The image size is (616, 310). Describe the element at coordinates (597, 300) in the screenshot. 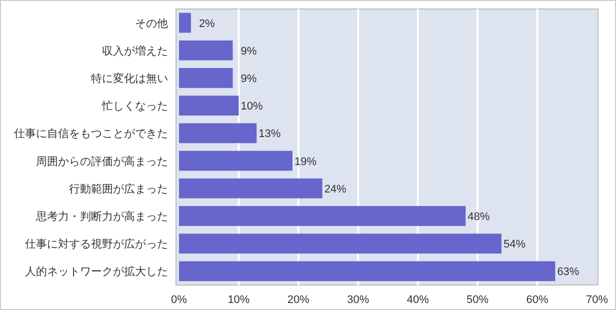

I see `x-tick-label: 70%` at that location.